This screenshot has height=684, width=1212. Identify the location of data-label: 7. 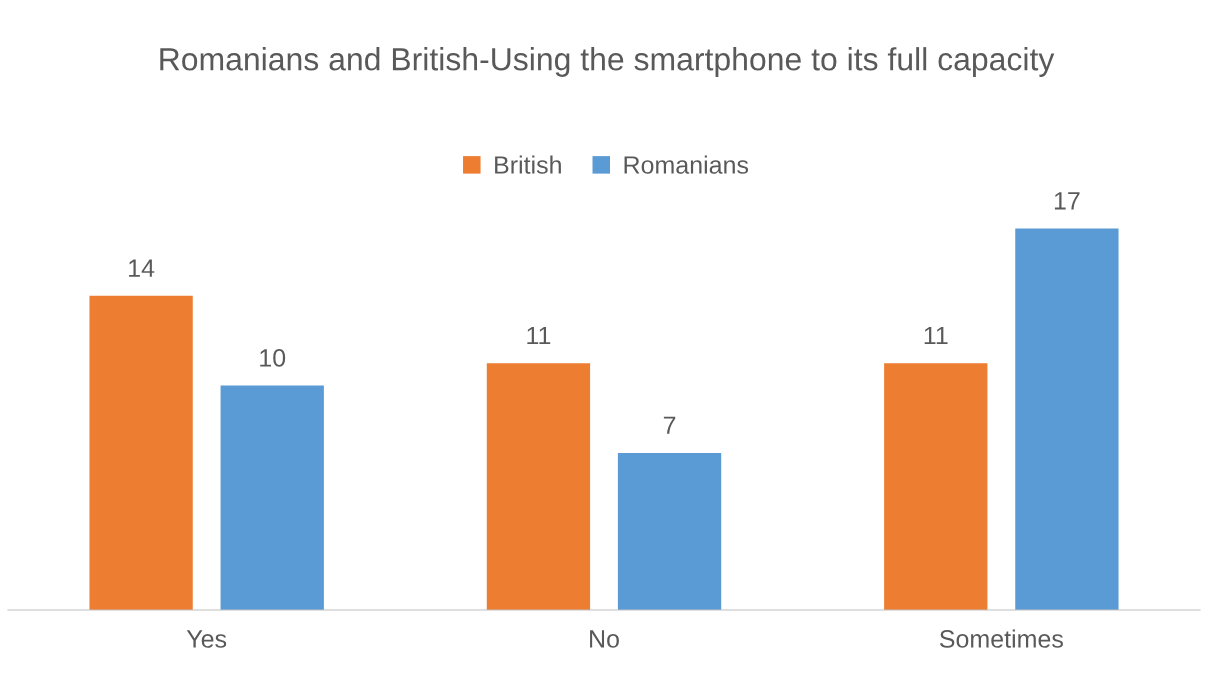
(669, 425).